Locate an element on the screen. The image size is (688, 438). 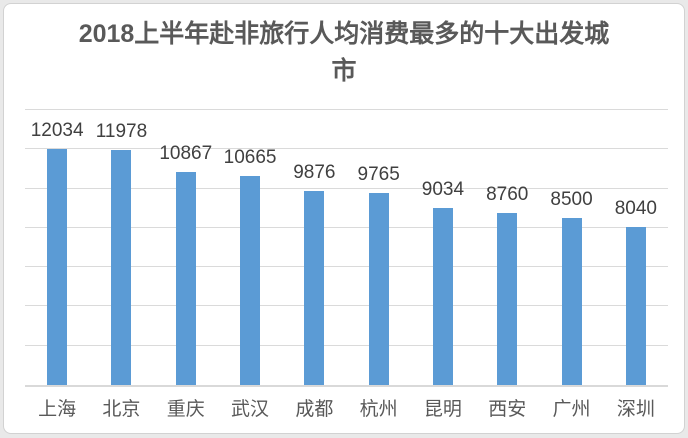
x-axis-line is located at coordinates (346, 386).